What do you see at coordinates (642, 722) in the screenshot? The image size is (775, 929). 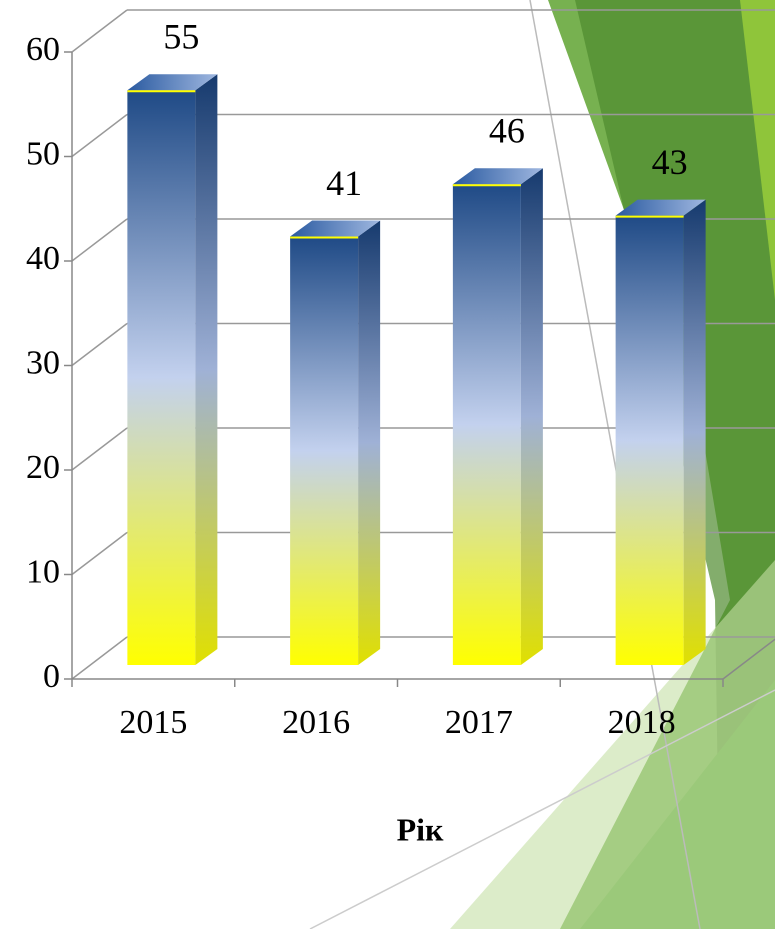 I see `x-tick-label: 2018` at bounding box center [642, 722].